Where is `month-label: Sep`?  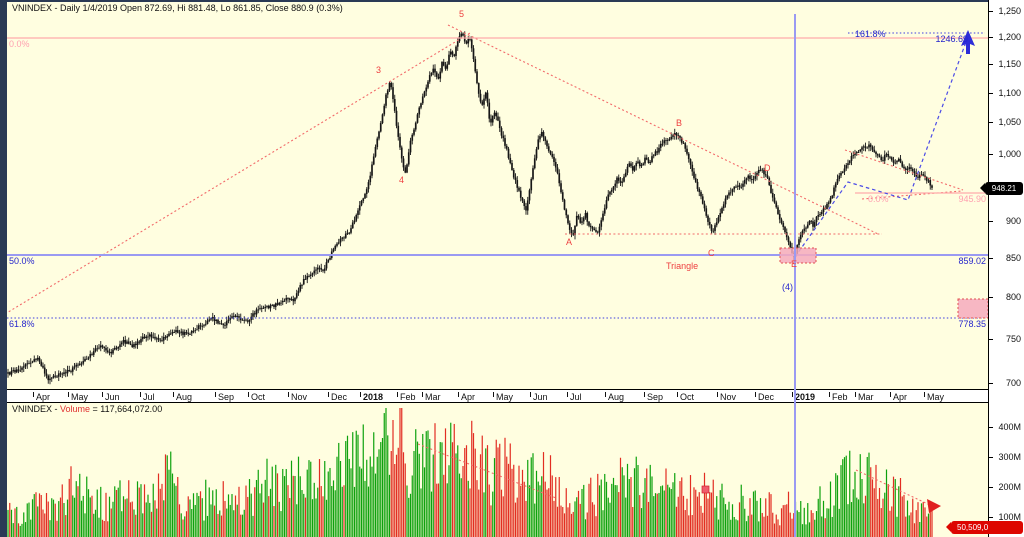
month-label: Sep is located at coordinates (655, 397).